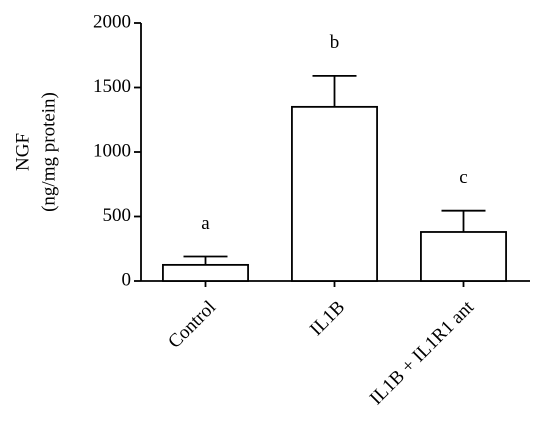 The image size is (550, 437). Describe the element at coordinates (112, 21) in the screenshot. I see `y-tick-label: 2000` at that location.